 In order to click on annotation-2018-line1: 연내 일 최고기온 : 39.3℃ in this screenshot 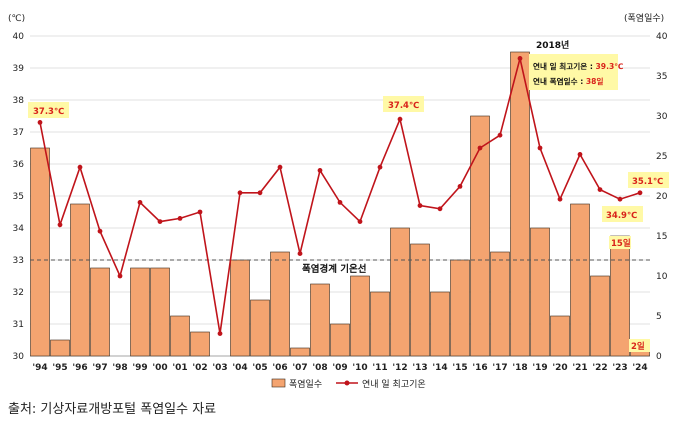, I will do `click(578, 66)`.